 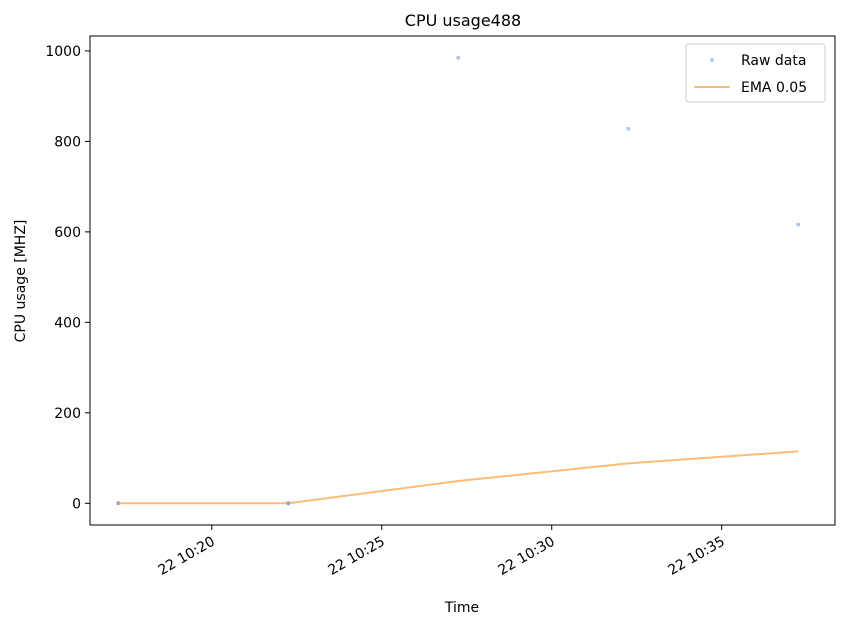 I want to click on chart-title: CPU usage488, so click(x=463, y=20).